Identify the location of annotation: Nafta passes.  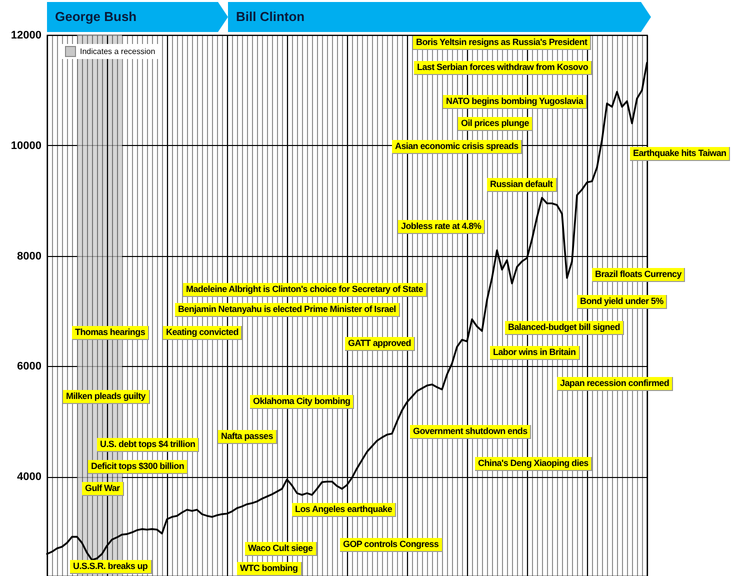
(247, 437).